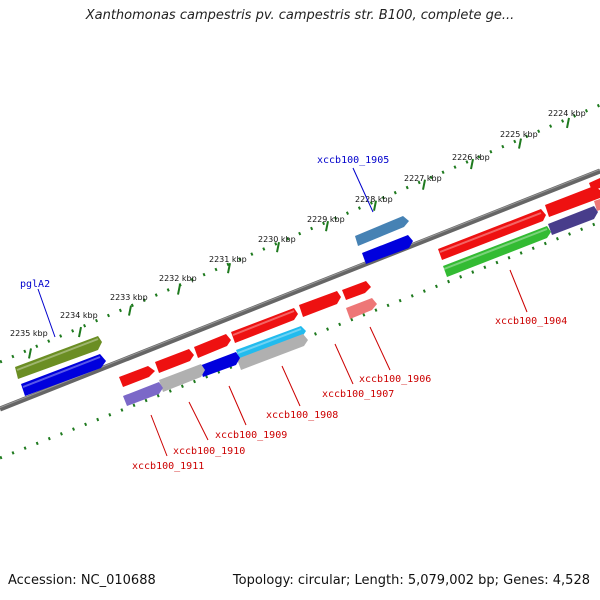 The image size is (600, 600). Describe the element at coordinates (168, 466) in the screenshot. I see `gene-label-xccb100-1911: xccb100_1911` at that location.